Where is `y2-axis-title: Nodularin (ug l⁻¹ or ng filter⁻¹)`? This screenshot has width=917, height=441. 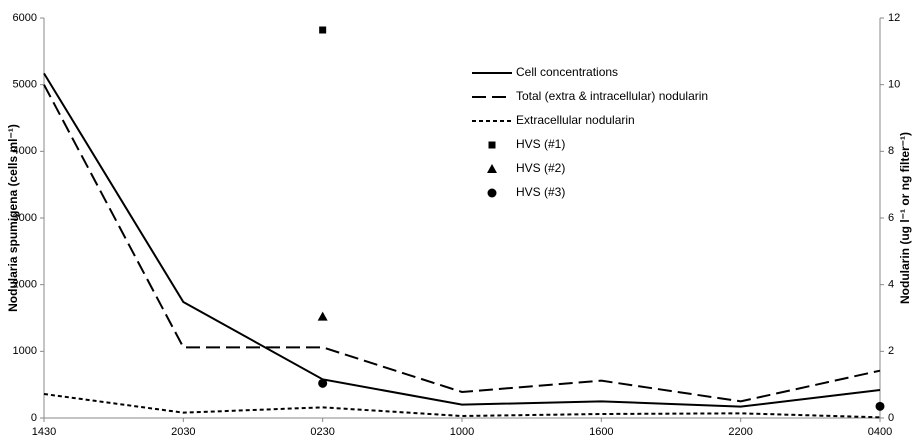
y2-axis-title: Nodularin (ug l⁻¹ or ng filter⁻¹) is located at coordinates (905, 218).